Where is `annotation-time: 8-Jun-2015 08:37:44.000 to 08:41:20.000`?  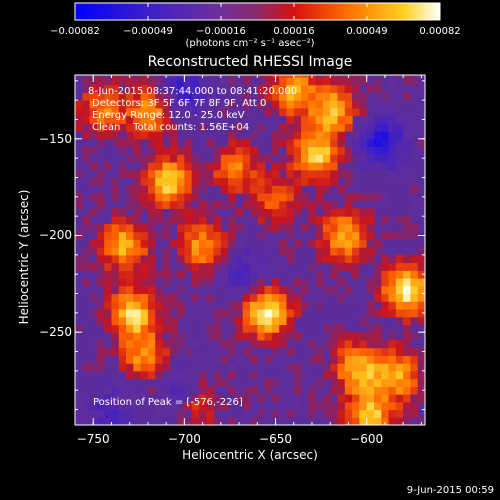 annotation-time: 8-Jun-2015 08:37:44.000 to 08:41:20.000 is located at coordinates (193, 91).